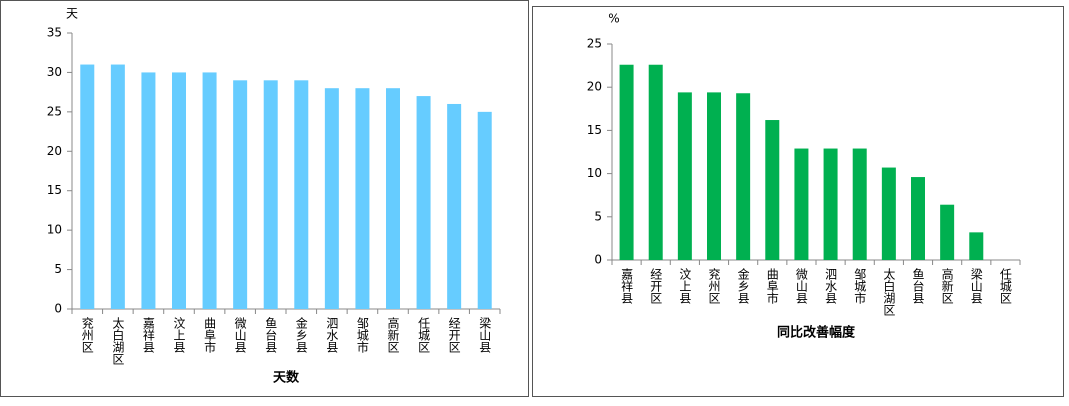 Image resolution: width=1069 pixels, height=406 pixels. Describe the element at coordinates (286, 378) in the screenshot. I see `x-axis-title: 天数` at that location.